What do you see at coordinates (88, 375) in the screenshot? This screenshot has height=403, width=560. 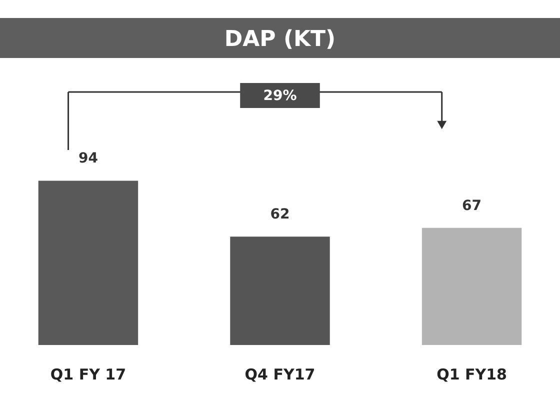 I see `x-tick-label: Q1 FY 17` at bounding box center [88, 375].